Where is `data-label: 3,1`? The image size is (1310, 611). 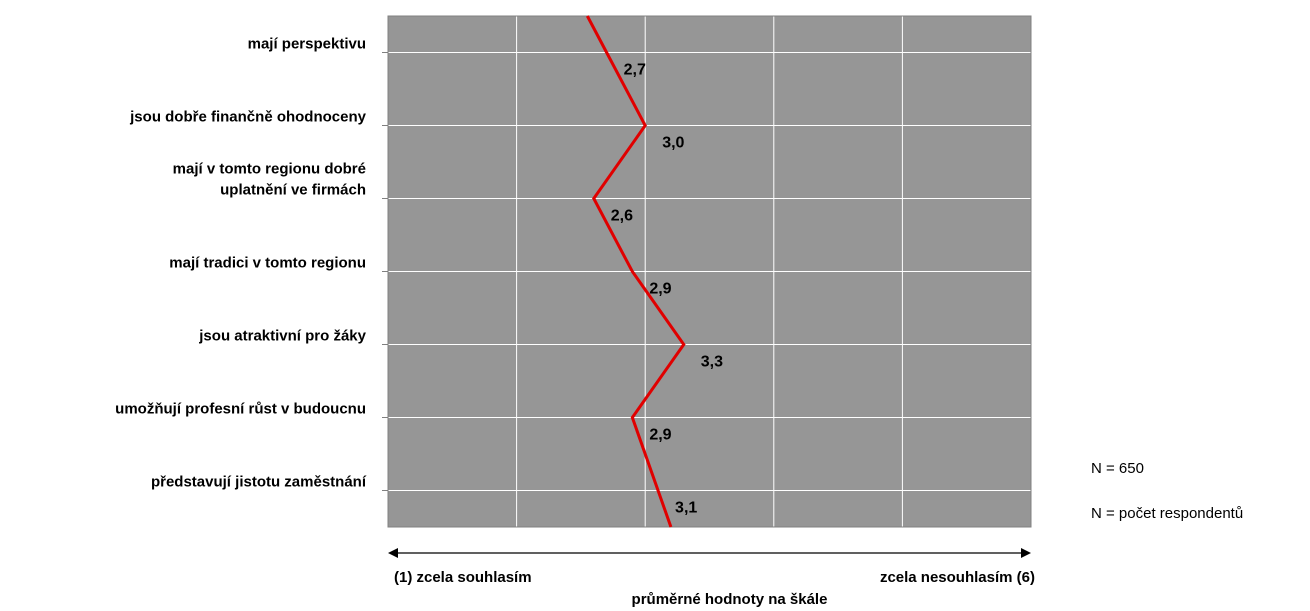 data-label: 3,1 is located at coordinates (686, 508).